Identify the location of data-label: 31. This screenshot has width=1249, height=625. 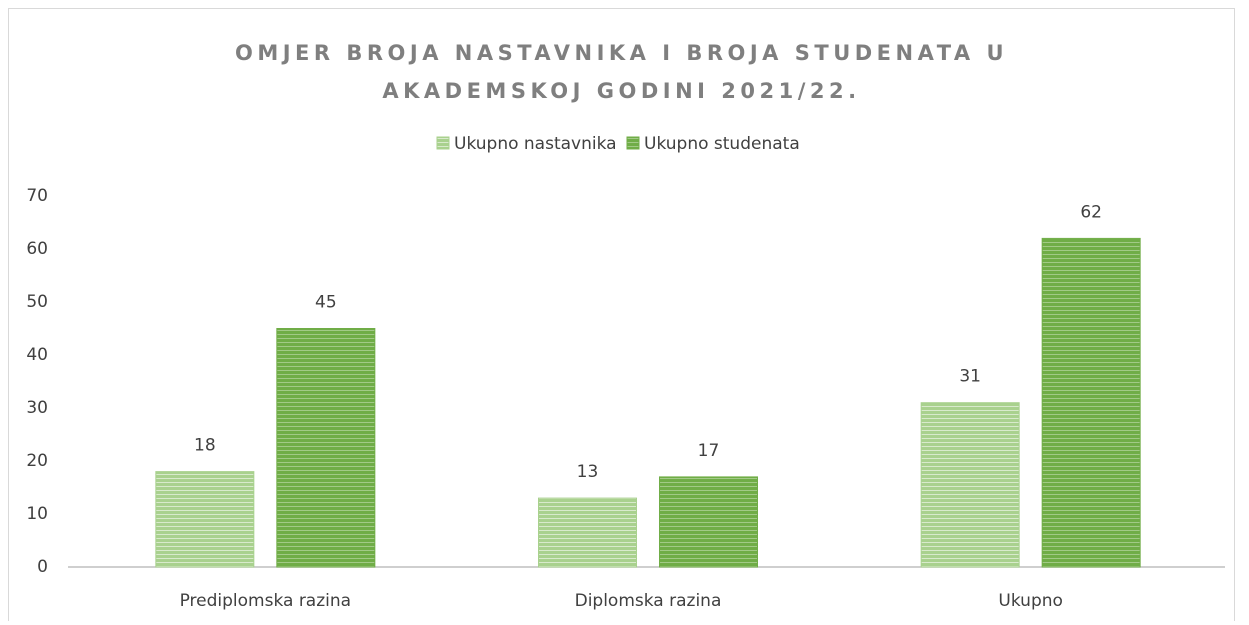
(970, 377).